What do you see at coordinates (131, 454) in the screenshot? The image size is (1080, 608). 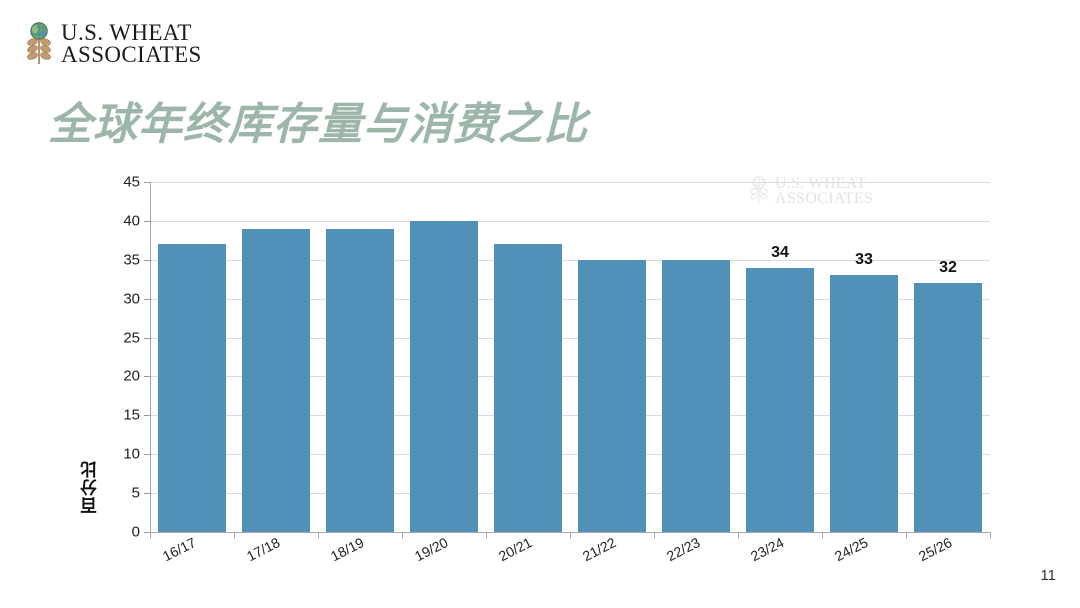 I see `y-axis-tick-label: 10` at bounding box center [131, 454].